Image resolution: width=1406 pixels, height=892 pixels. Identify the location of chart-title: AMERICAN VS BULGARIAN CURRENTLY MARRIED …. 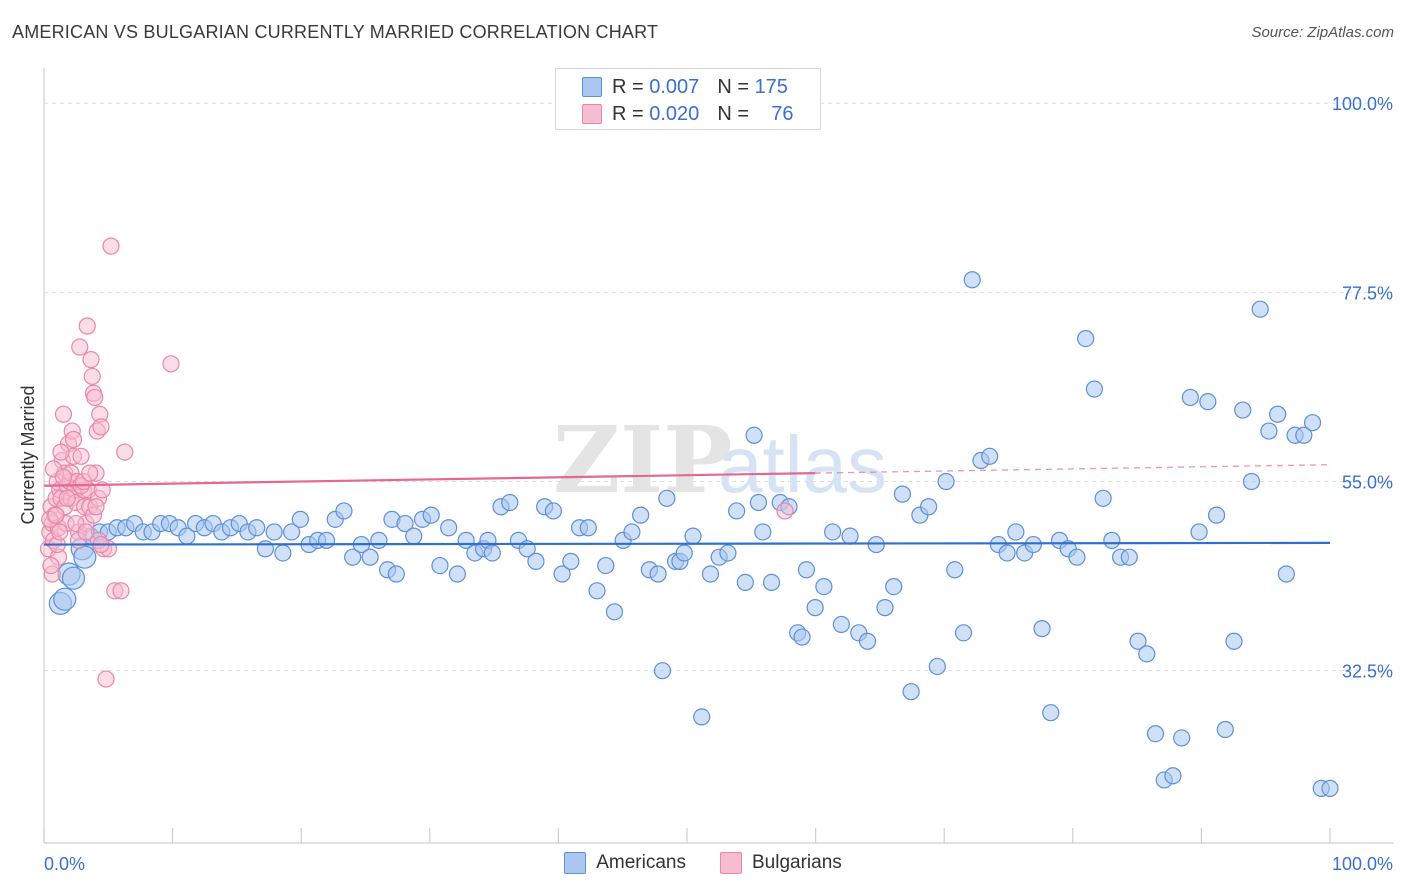
(335, 32).